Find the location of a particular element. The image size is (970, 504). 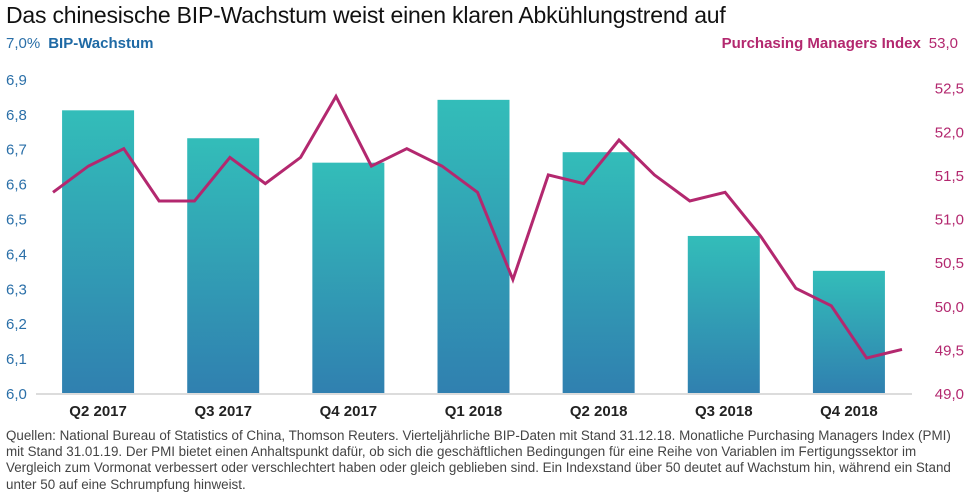

x-tick-label: Q3 2018 is located at coordinates (724, 411).